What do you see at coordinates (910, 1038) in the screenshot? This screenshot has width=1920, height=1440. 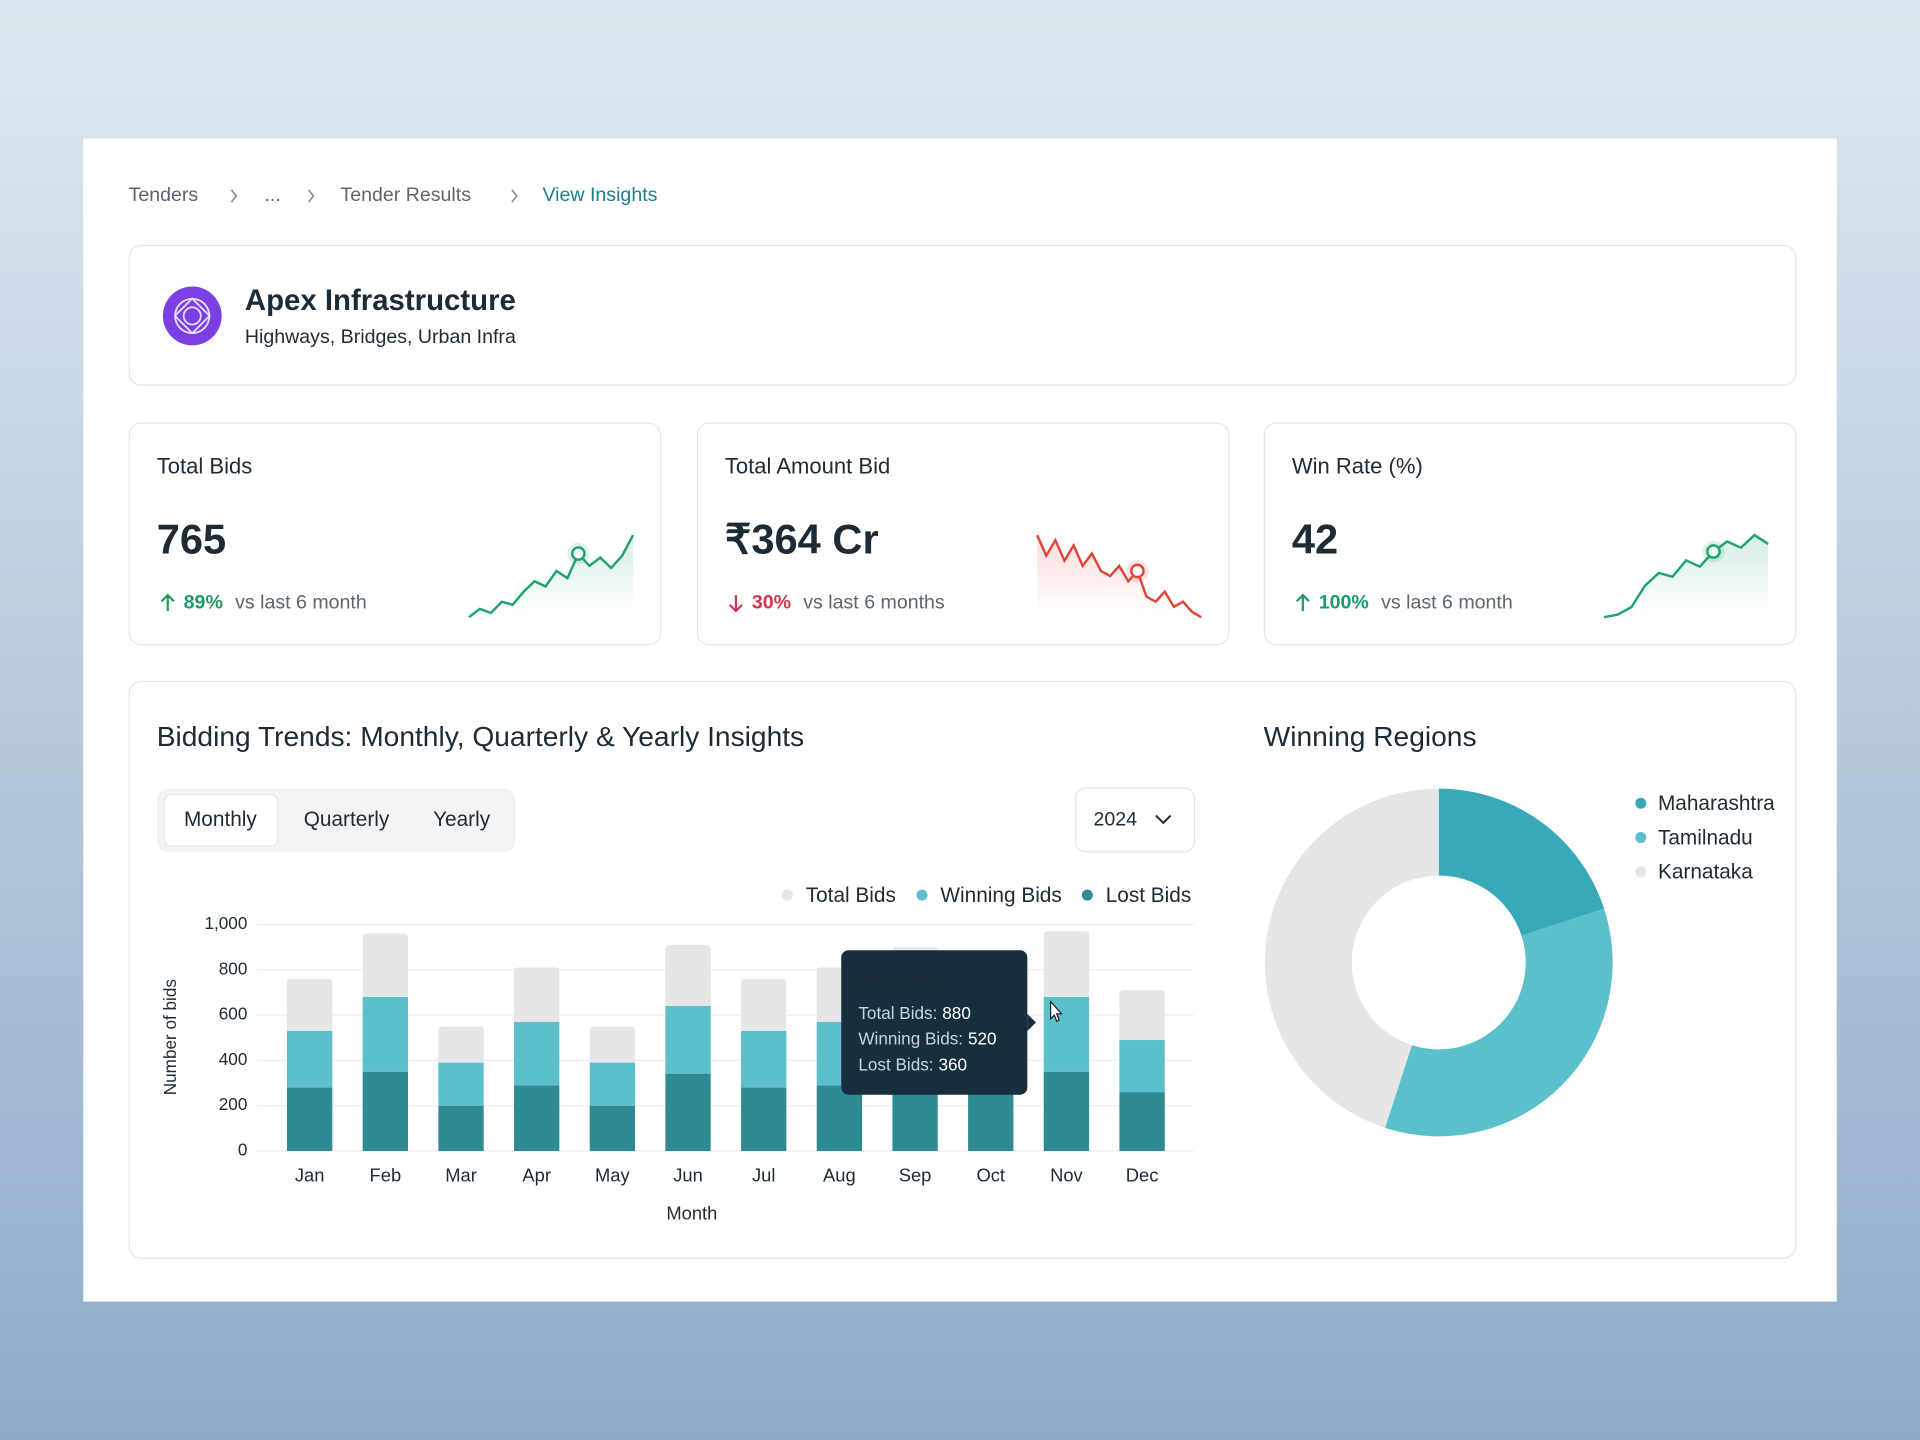 I see `tooltip-label: Winning Bids:` at bounding box center [910, 1038].